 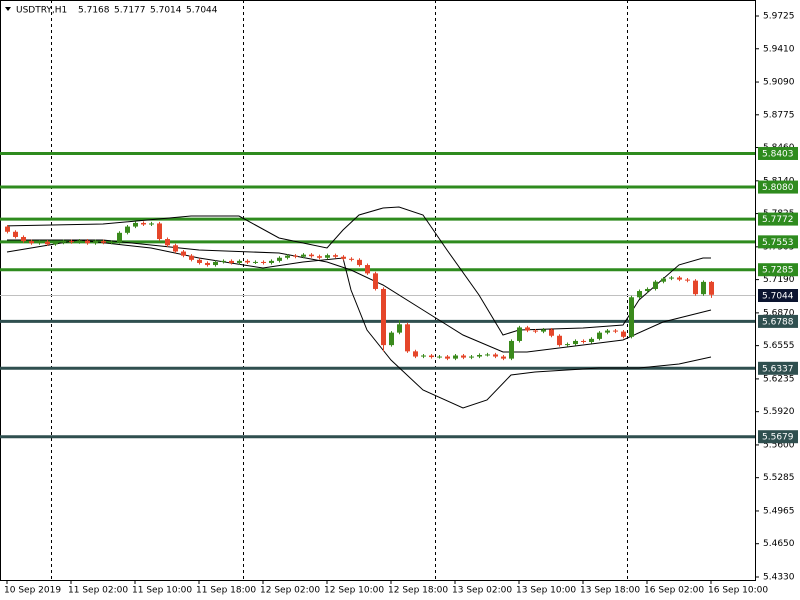 I want to click on y-tick-label: 5.9410, so click(x=779, y=49).